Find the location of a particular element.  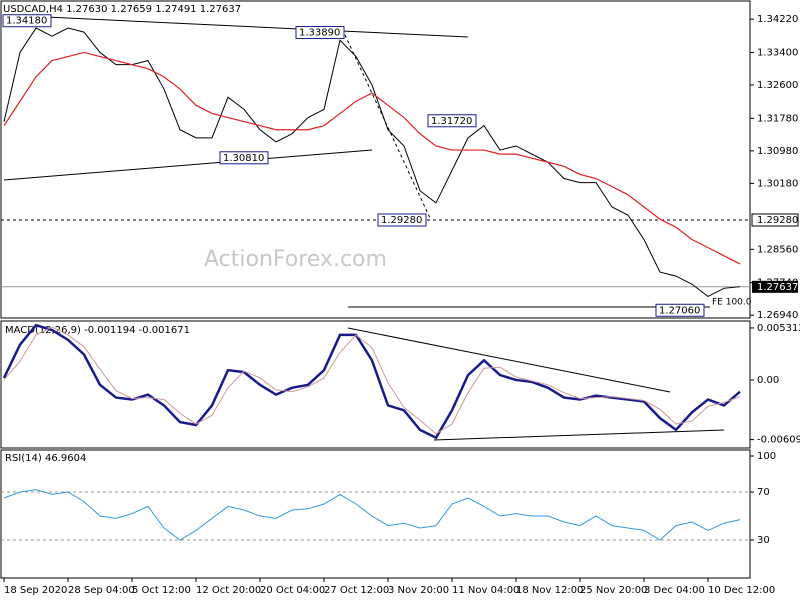

y-tick-label: 1.34220 is located at coordinates (777, 19).